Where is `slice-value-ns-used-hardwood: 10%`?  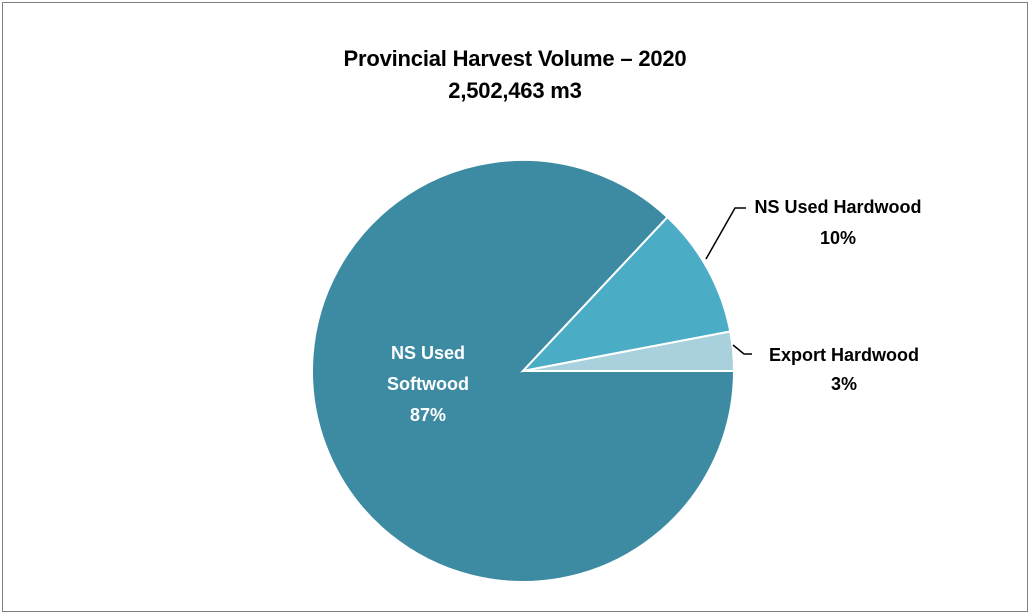
slice-value-ns-used-hardwood: 10% is located at coordinates (838, 238).